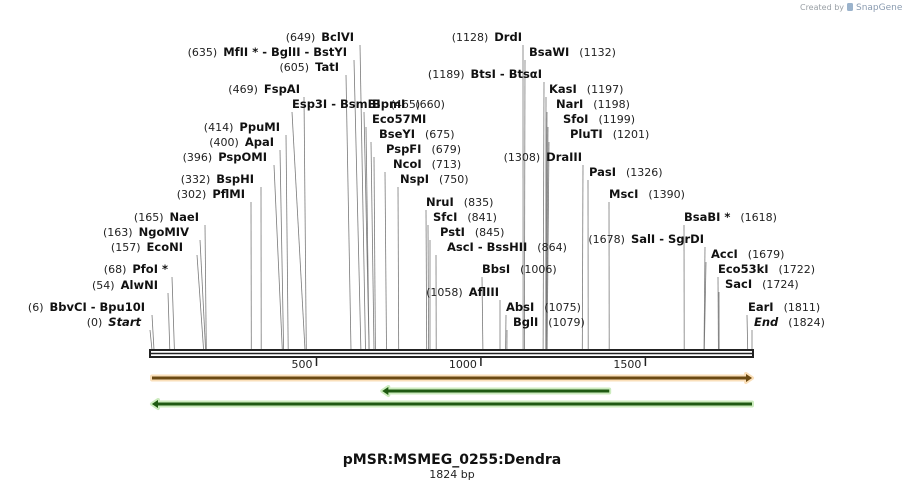 This screenshot has width=904, height=490. What do you see at coordinates (452, 460) in the screenshot?
I see `map-title: pMSR:MSMEG_0255:Dendra` at bounding box center [452, 460].